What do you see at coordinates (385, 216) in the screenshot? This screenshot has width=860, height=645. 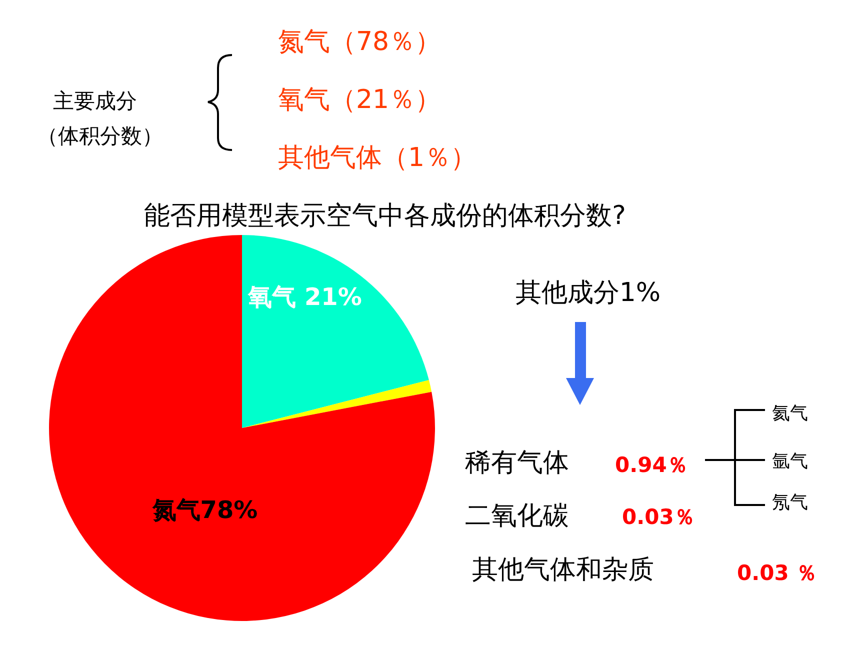 I see `title: 能否用模型表示空气中各成份的体积分数?` at bounding box center [385, 216].